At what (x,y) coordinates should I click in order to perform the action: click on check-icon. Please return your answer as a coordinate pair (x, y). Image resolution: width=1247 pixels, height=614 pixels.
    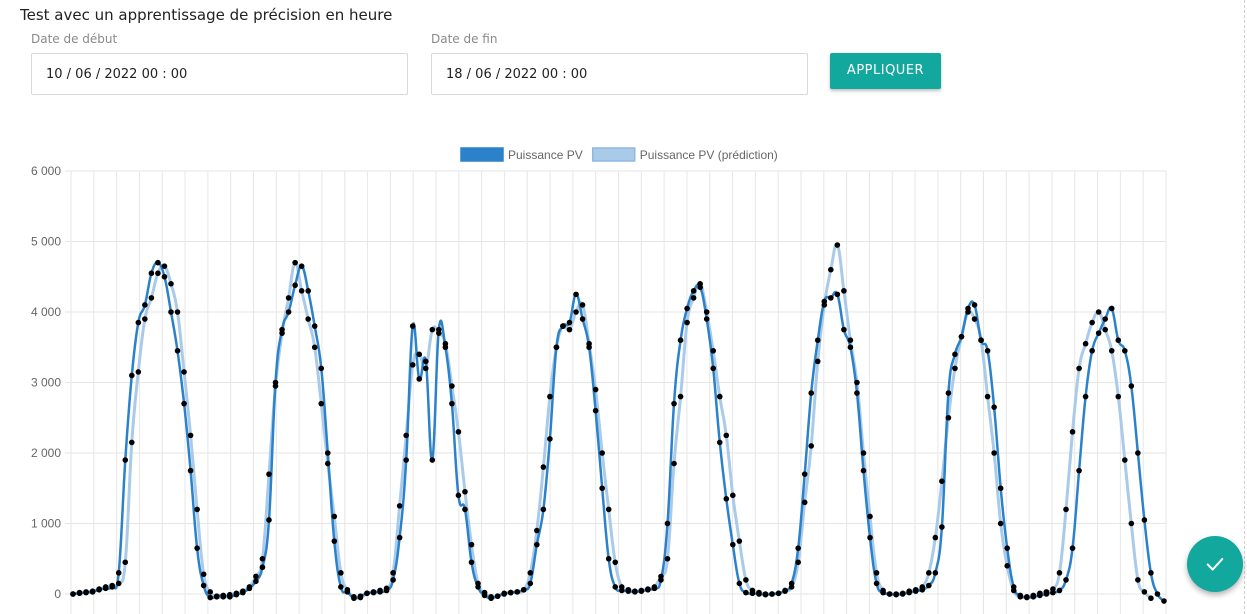
    Looking at the image, I should click on (1215, 564).